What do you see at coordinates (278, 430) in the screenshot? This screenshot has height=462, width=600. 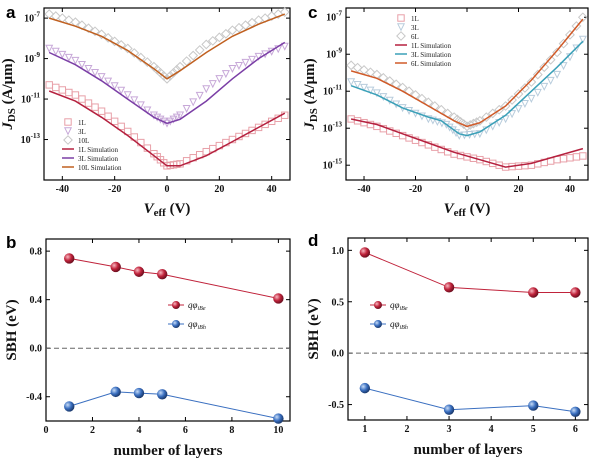 I see `x-tick-label-b-5: 10` at bounding box center [278, 430].